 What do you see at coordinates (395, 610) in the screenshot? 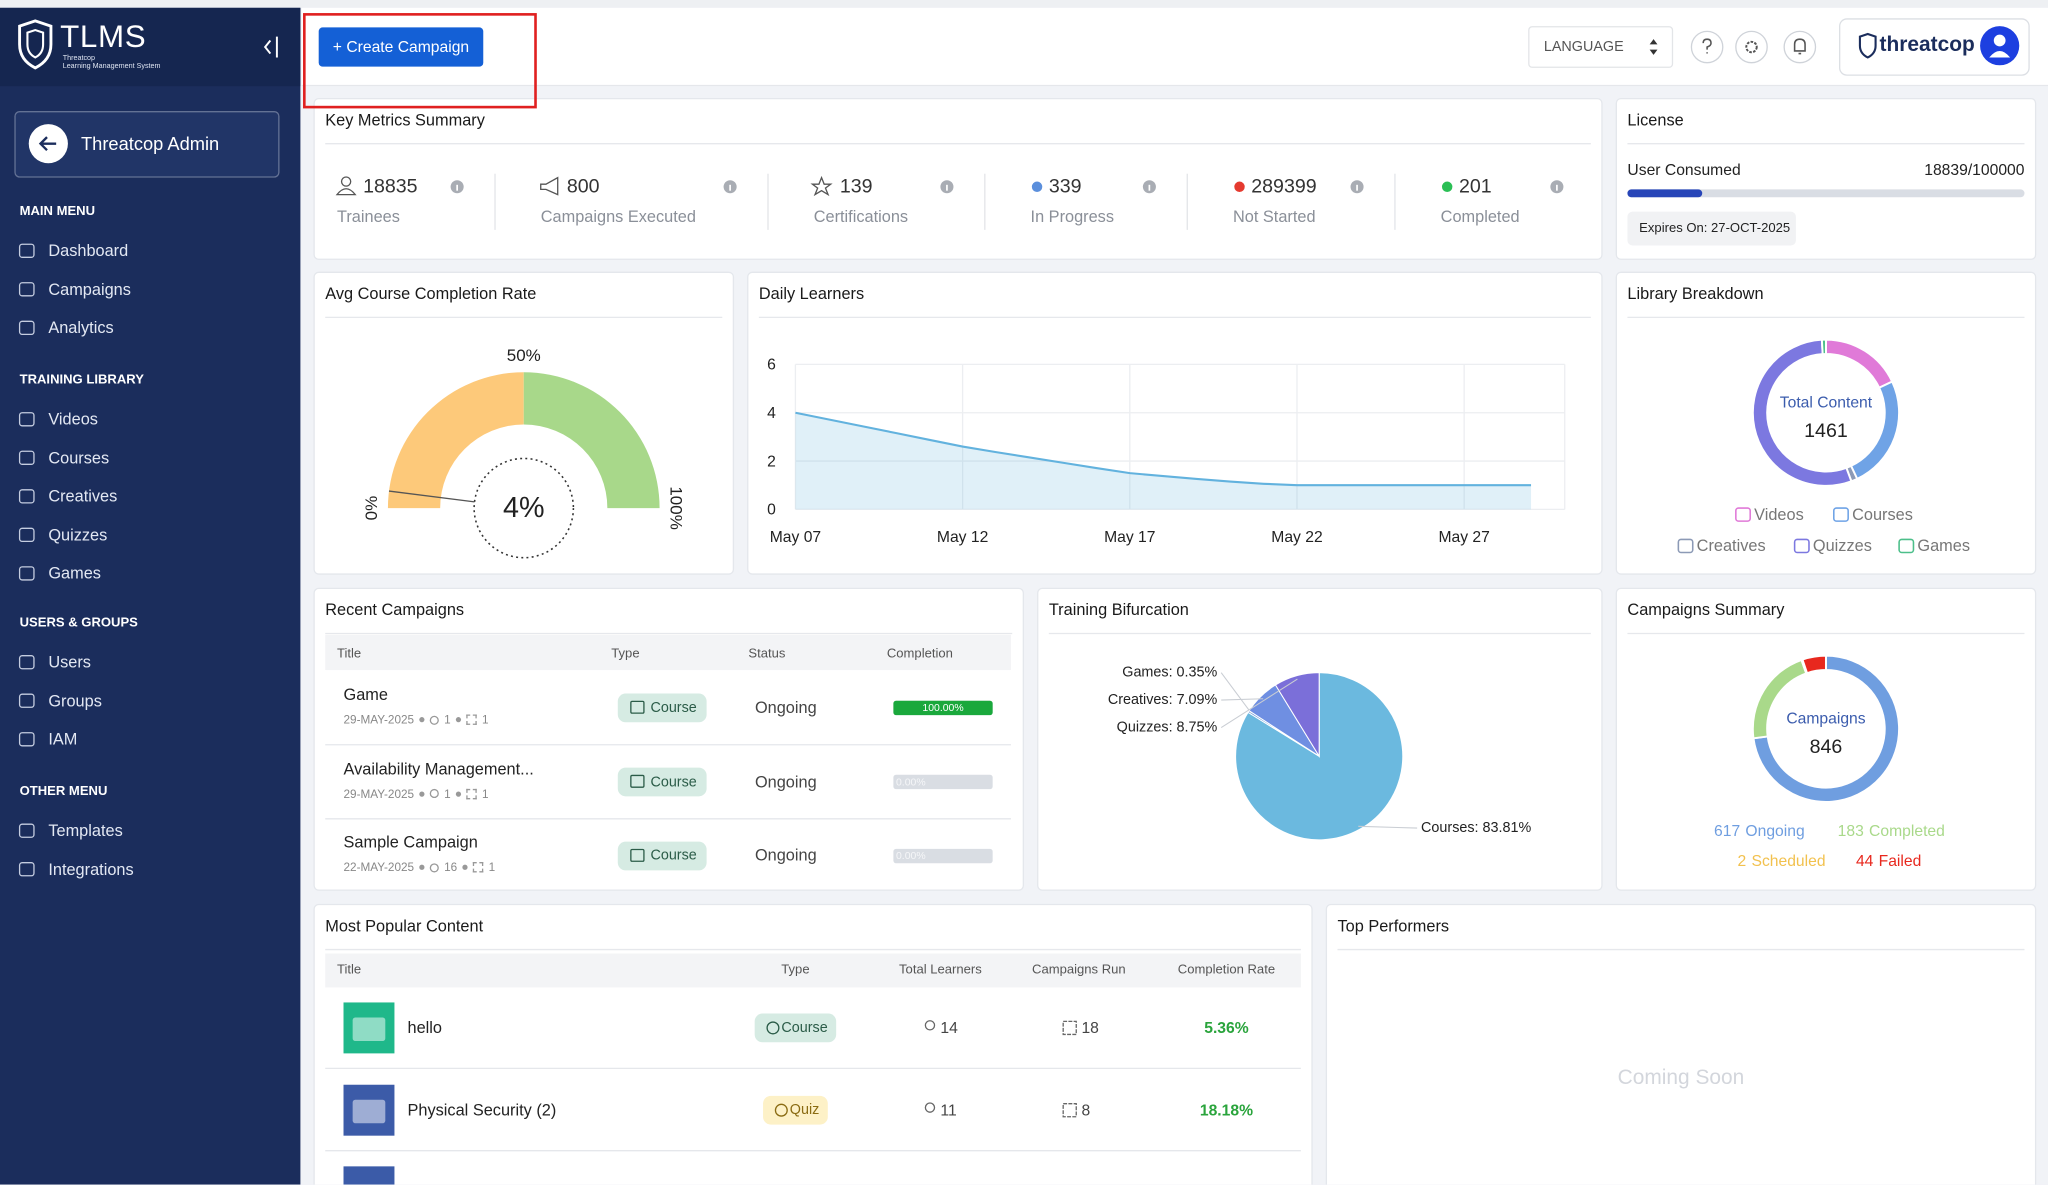
I see `card-title: Recent Campaigns` at bounding box center [395, 610].